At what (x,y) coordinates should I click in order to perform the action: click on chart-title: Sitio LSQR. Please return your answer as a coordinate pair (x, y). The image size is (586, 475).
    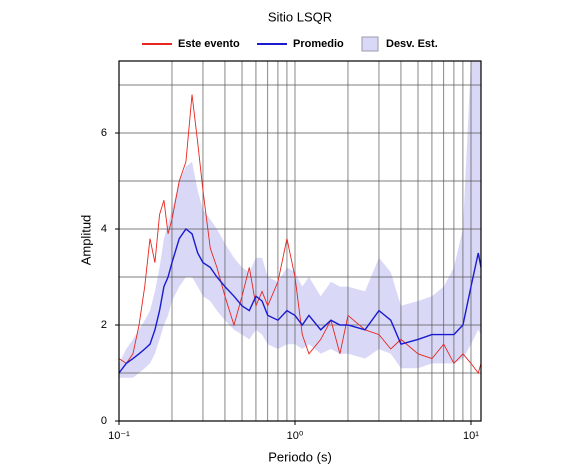
    Looking at the image, I should click on (300, 16).